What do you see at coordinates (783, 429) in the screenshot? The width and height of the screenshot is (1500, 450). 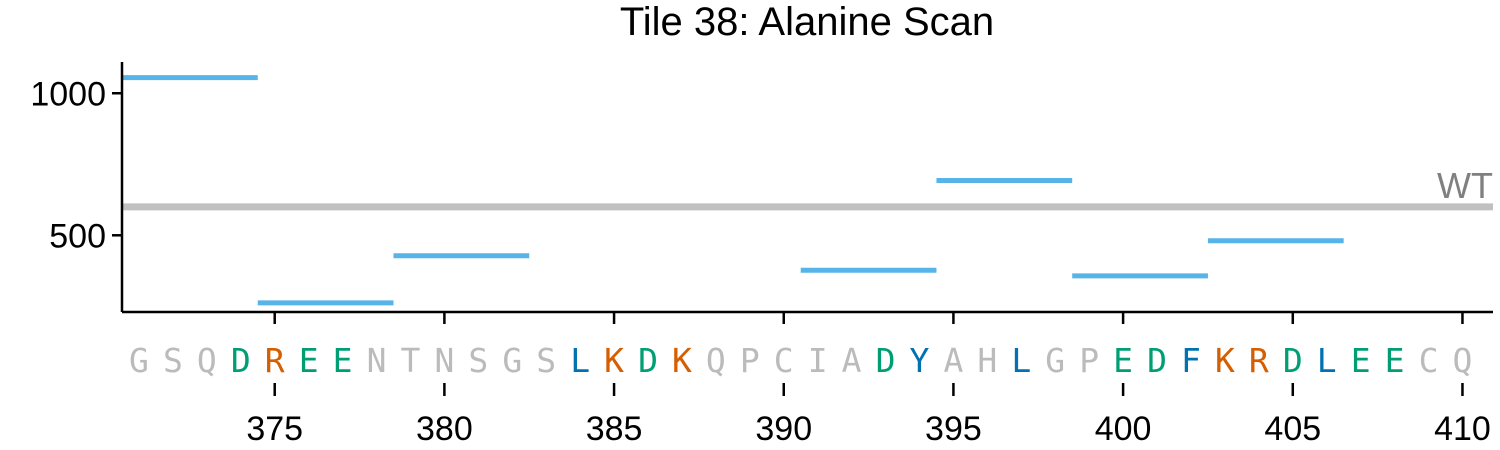 I see `x-tick-label: 390` at bounding box center [783, 429].